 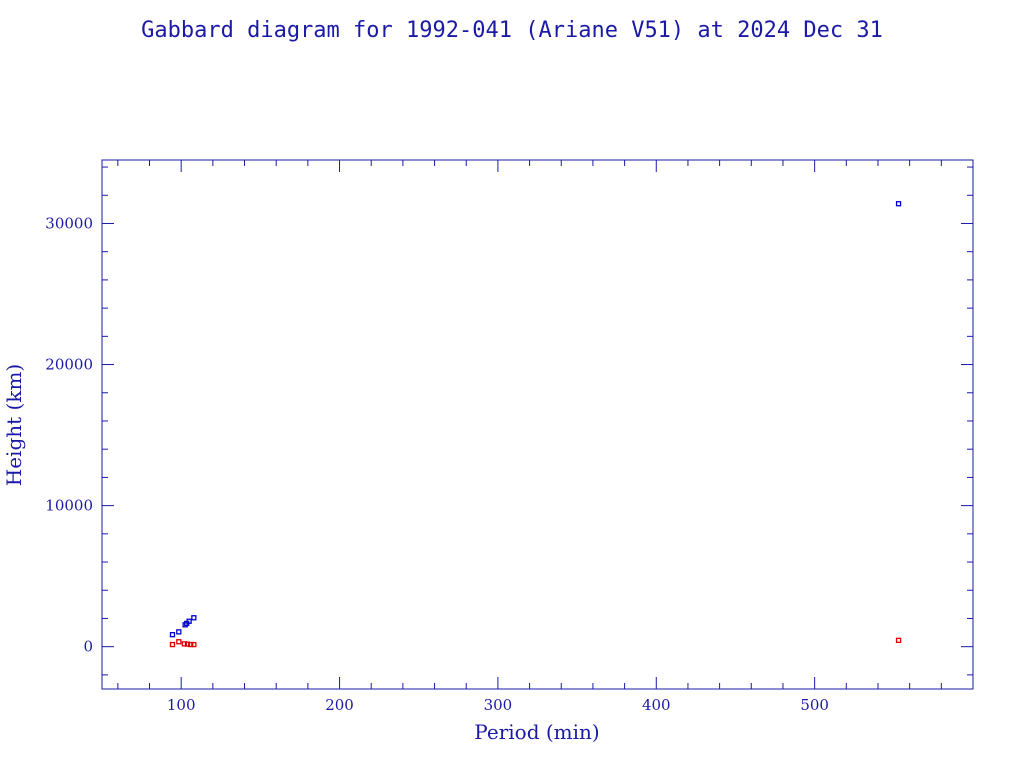 What do you see at coordinates (69, 223) in the screenshot?
I see `y-tick-label: 30000` at bounding box center [69, 223].